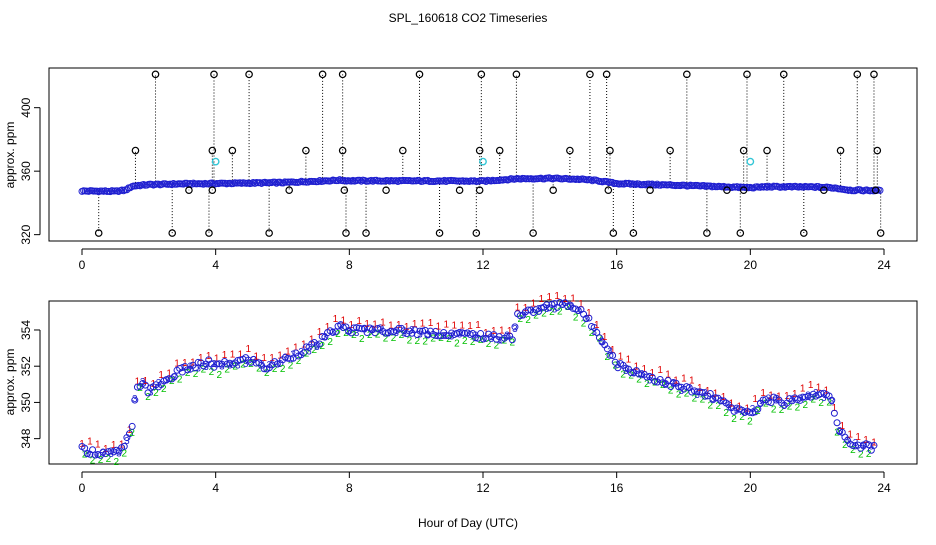 Image resolution: width=936 pixels, height=545 pixels. What do you see at coordinates (349, 488) in the screenshot?
I see `bottom-x-tick-label: 8` at bounding box center [349, 488].